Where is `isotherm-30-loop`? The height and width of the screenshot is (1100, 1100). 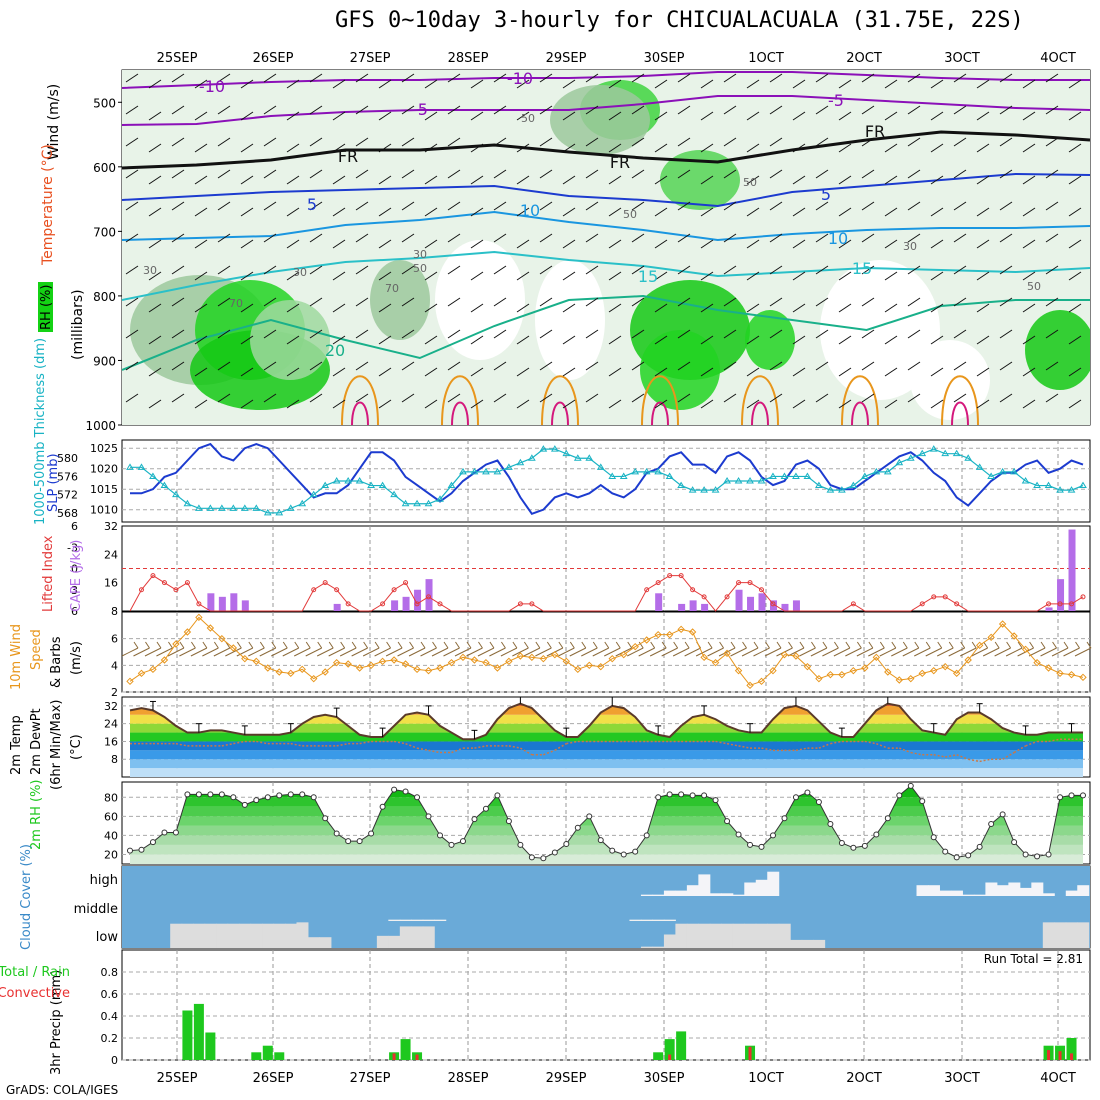
isotherm-30-loop is located at coordinates (860, 413).